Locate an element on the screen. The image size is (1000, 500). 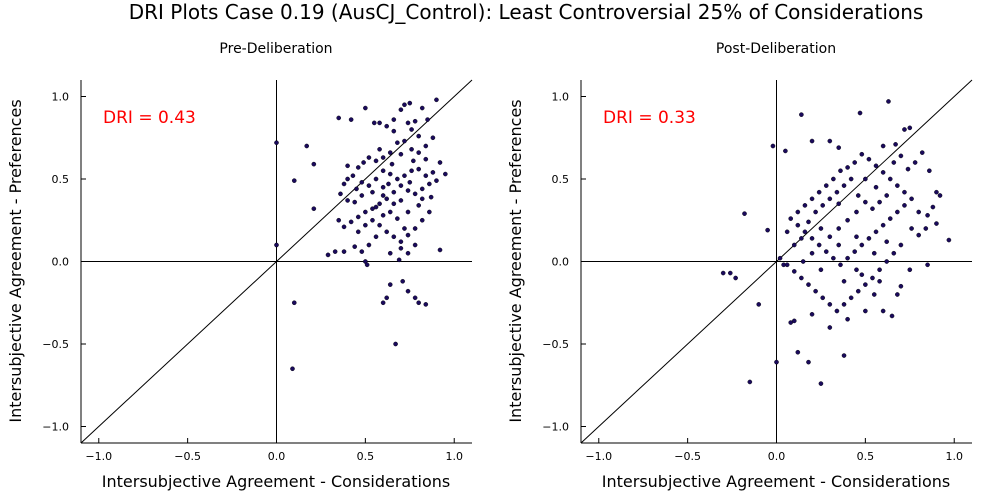
dri-annotation: DRI = 0.33 is located at coordinates (649, 118).